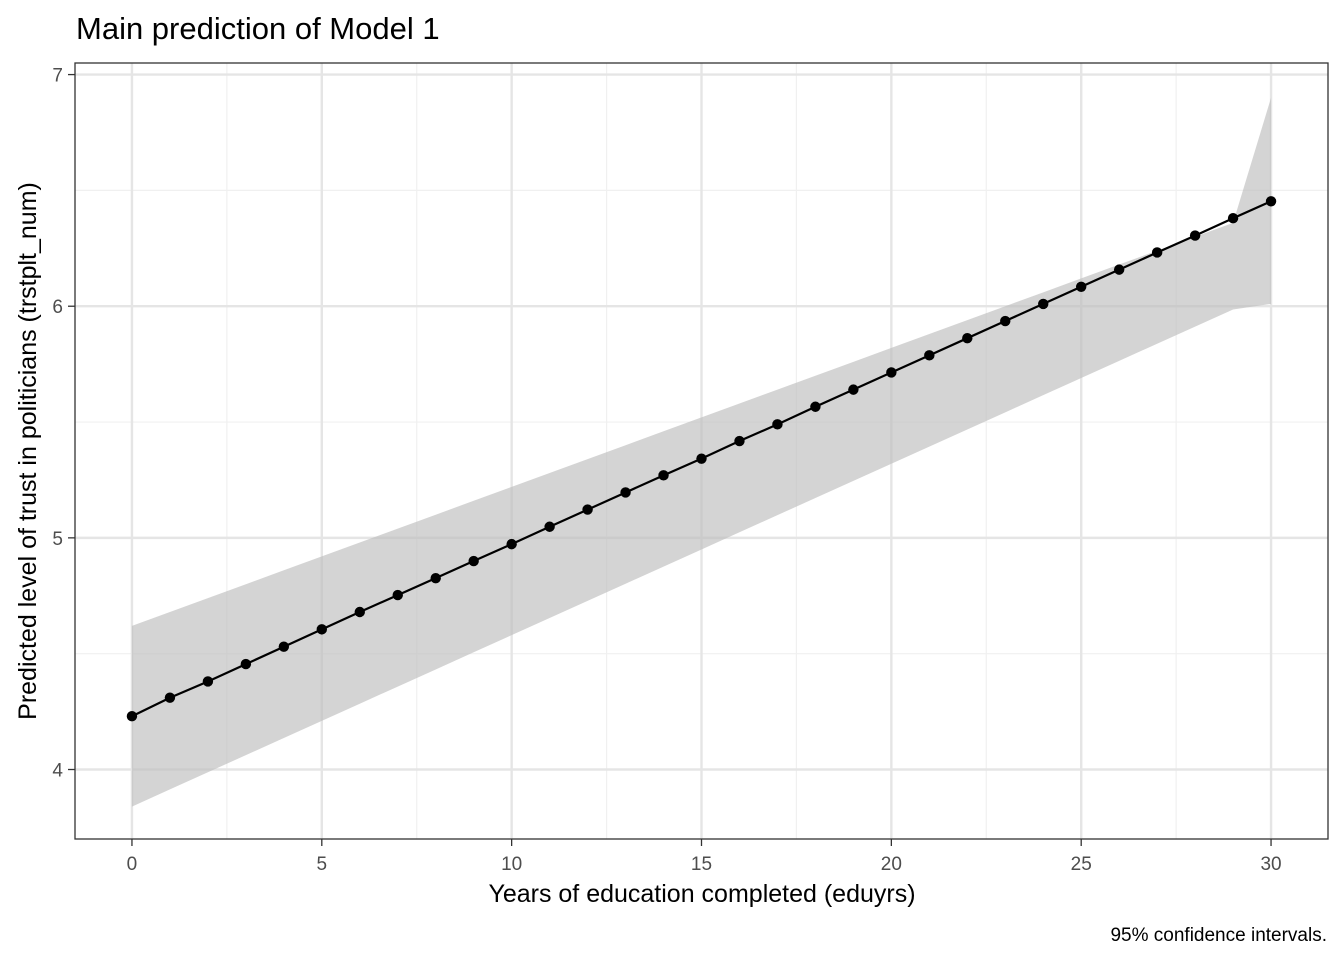 The height and width of the screenshot is (960, 1344). Describe the element at coordinates (1218, 935) in the screenshot. I see `chart-caption: 95% confidence intervals.` at that location.